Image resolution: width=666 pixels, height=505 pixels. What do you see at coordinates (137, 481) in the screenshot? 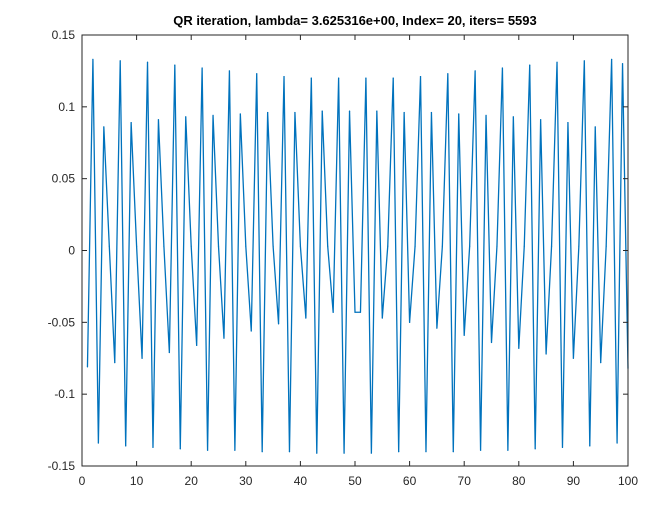
I see `x-tick-label: 10` at bounding box center [137, 481].